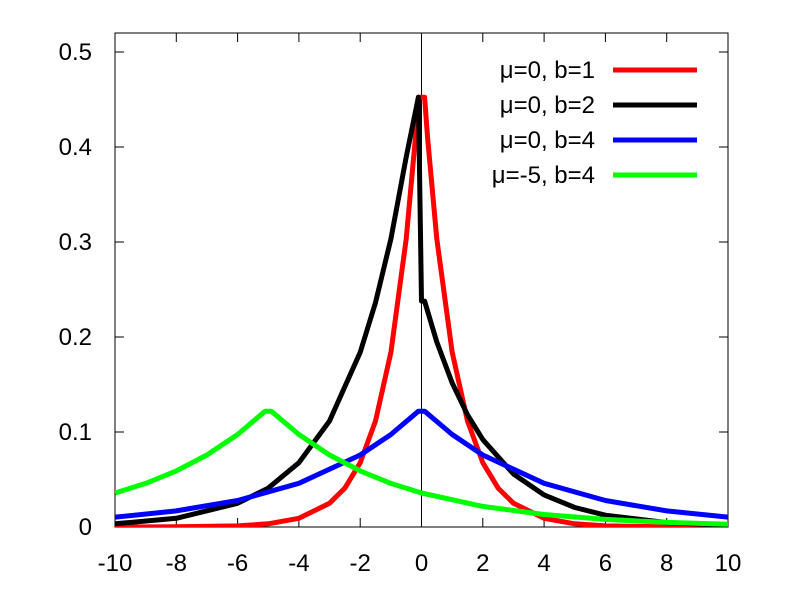 The width and height of the screenshot is (800, 600). What do you see at coordinates (85, 527) in the screenshot?
I see `y-tick-label: 0` at bounding box center [85, 527].